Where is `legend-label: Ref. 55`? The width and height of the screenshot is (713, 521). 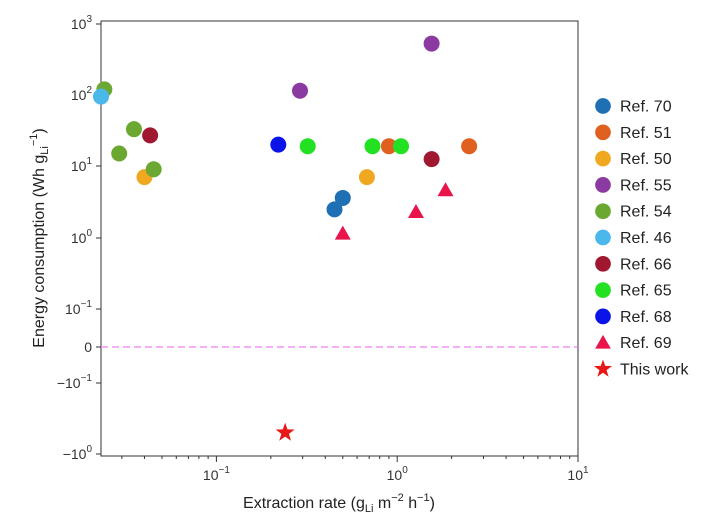 legend-label: Ref. 55 is located at coordinates (646, 185).